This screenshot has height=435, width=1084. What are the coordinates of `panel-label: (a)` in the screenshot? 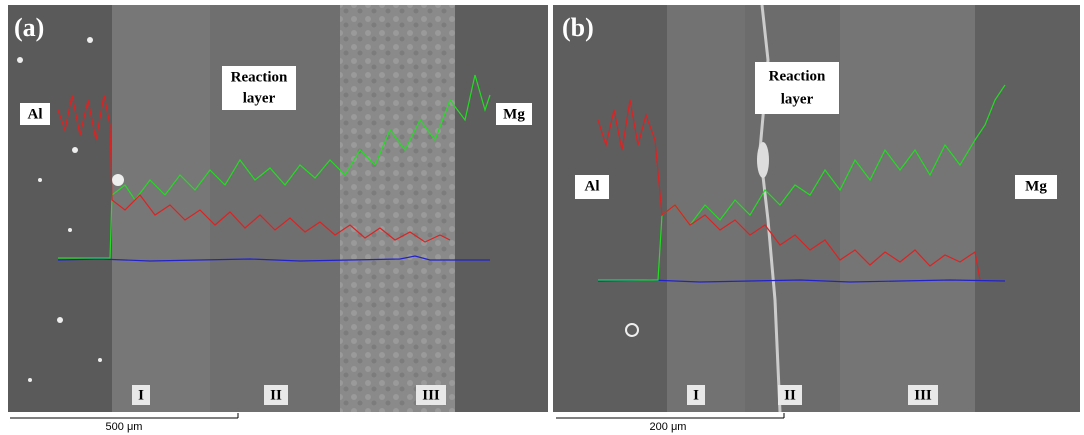 It's located at (29, 27).